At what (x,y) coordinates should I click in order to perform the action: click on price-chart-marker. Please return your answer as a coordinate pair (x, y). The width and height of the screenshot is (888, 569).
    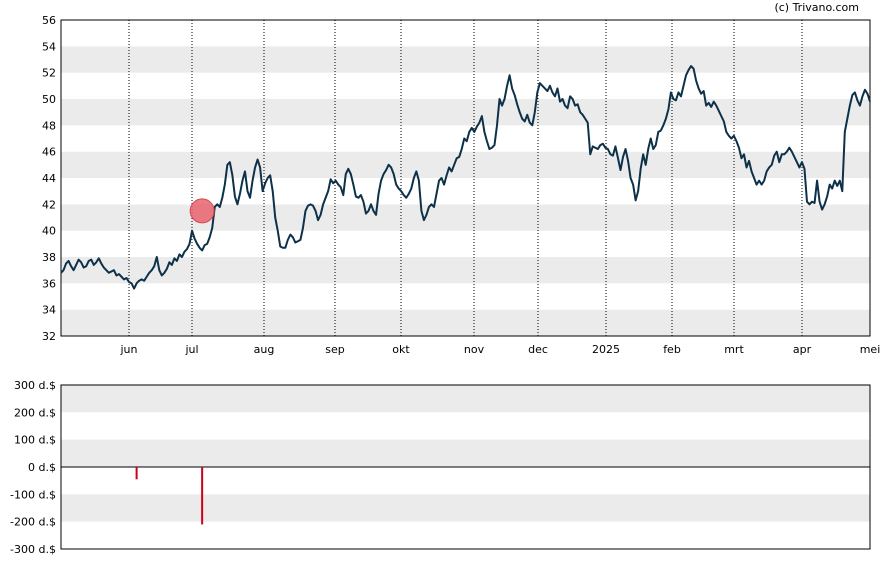
    Looking at the image, I should click on (202, 211).